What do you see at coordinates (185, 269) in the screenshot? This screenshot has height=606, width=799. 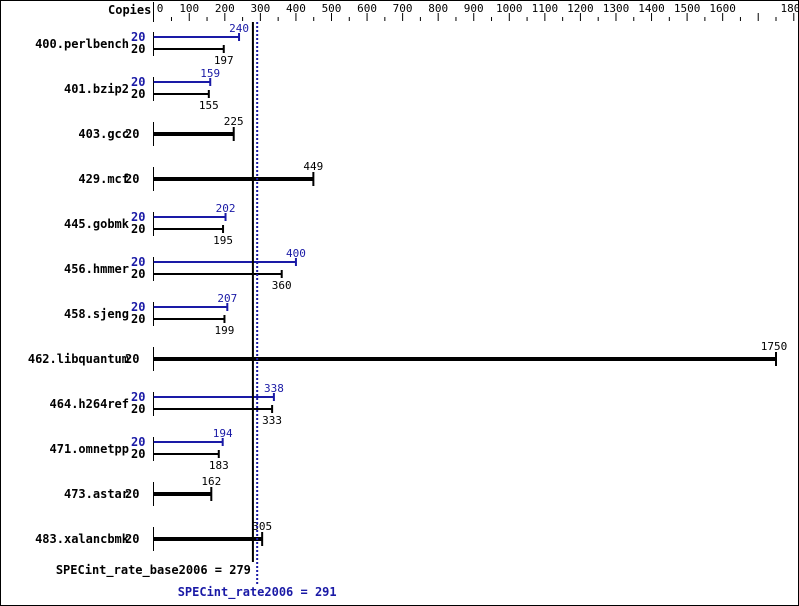 I see `benchmark-row: 456.hmmer 20 400 20 360` at bounding box center [185, 269].